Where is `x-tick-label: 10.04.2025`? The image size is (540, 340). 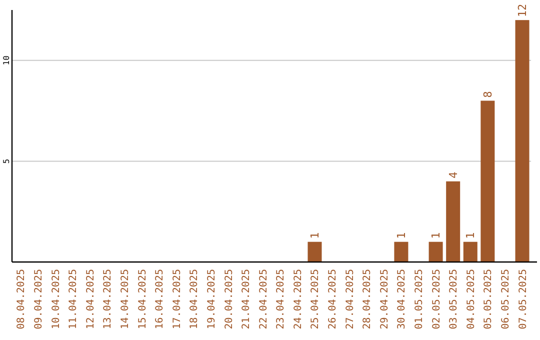 x-tick-label: 10.04.2025 is located at coordinates (56, 299).